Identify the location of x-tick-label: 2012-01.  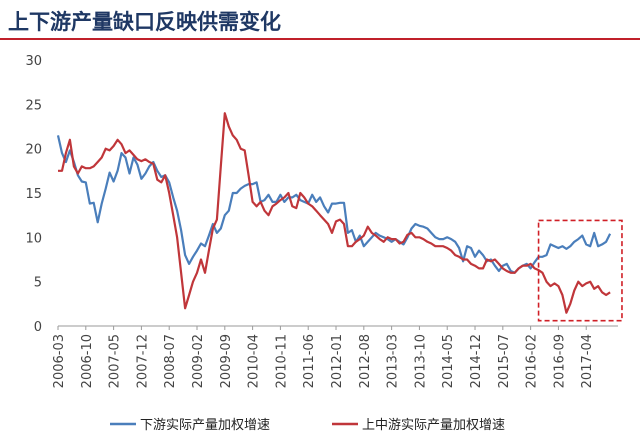
(337, 361).